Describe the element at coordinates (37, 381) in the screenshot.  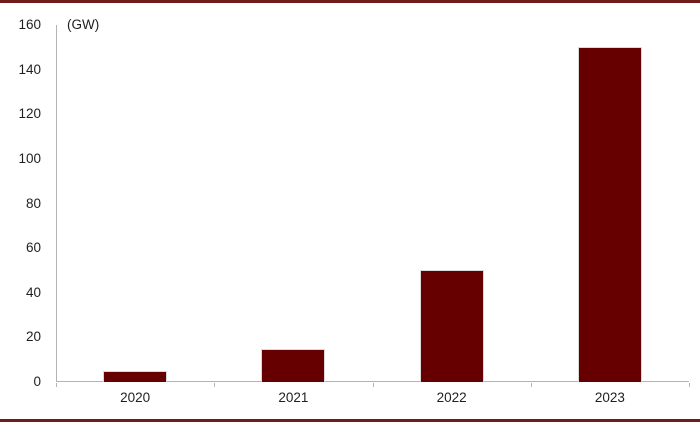
I see `y-tick-label: 0` at that location.